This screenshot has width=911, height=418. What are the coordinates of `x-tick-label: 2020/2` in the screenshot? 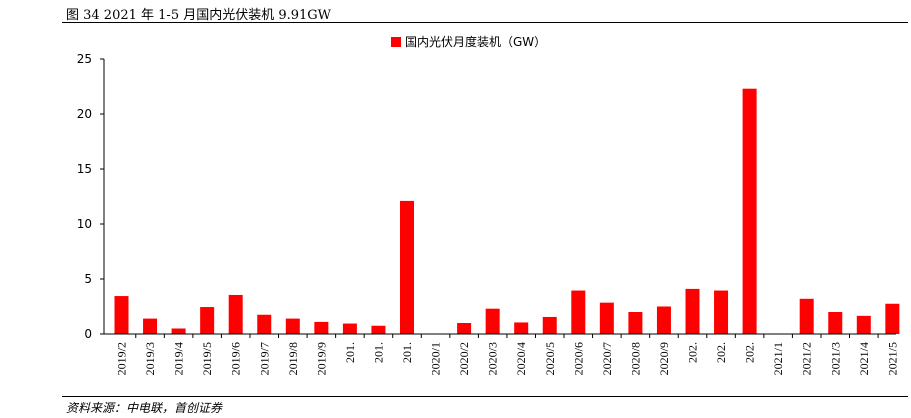 It's located at (464, 358).